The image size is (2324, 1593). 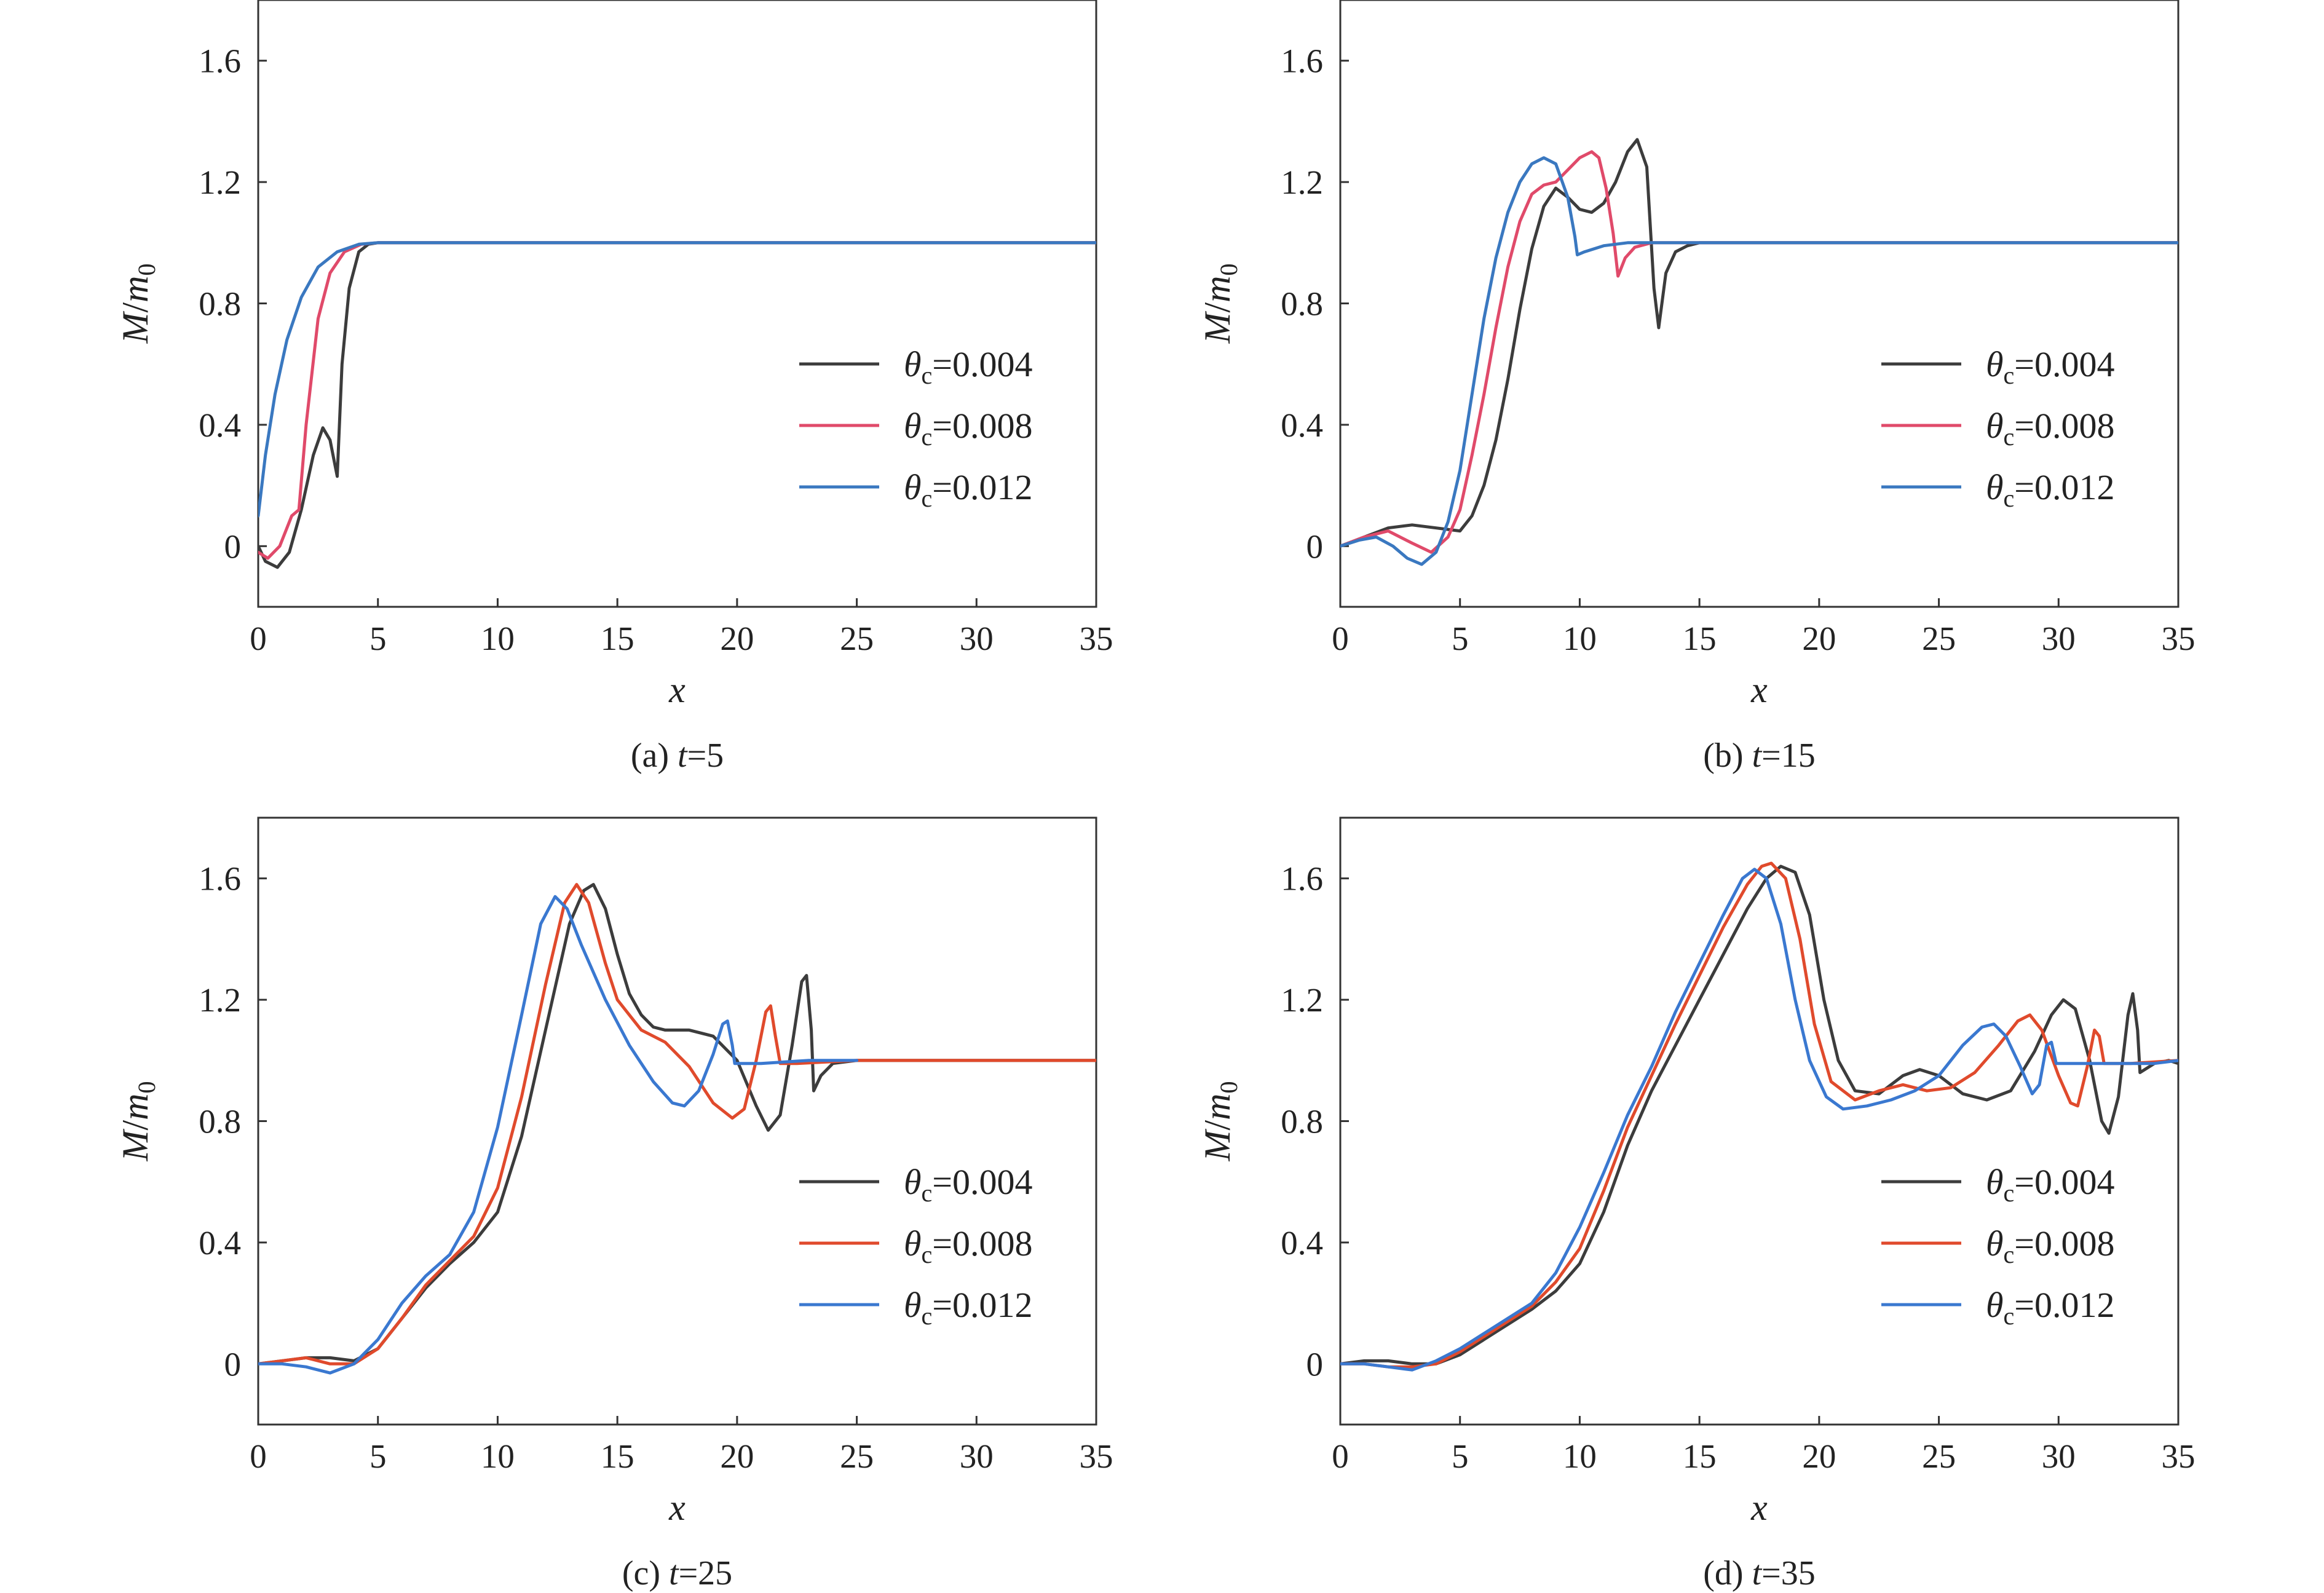 What do you see at coordinates (677, 1573) in the screenshot?
I see `panel-caption: (c) t=25` at bounding box center [677, 1573].